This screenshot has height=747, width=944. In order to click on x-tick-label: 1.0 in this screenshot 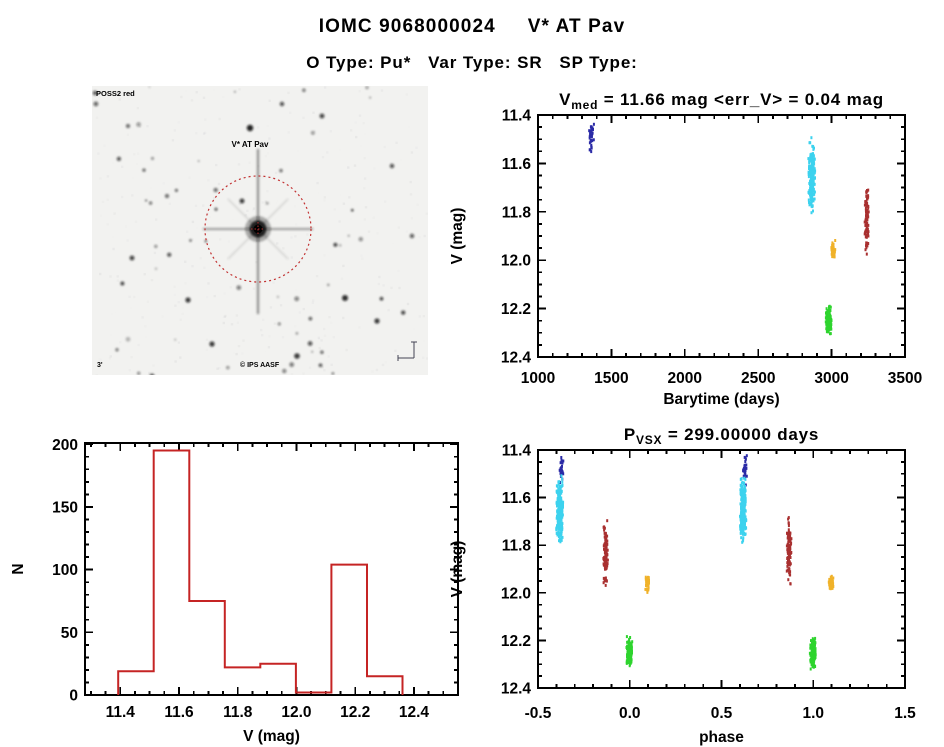, I will do `click(813, 713)`.